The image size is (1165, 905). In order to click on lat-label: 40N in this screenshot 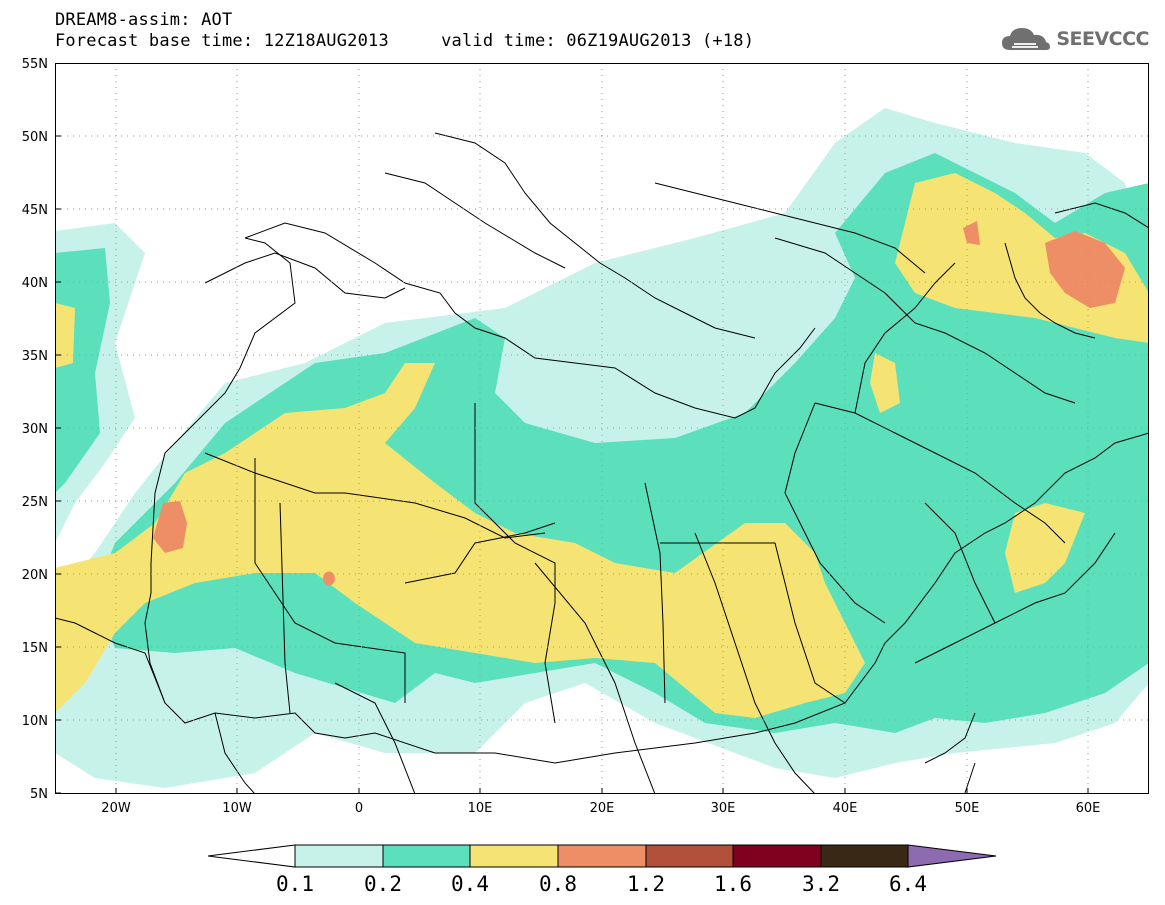, I will do `click(35, 283)`.